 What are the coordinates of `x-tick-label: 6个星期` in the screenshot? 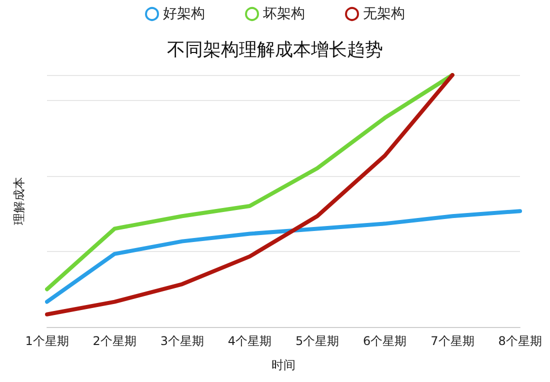 It's located at (385, 341).